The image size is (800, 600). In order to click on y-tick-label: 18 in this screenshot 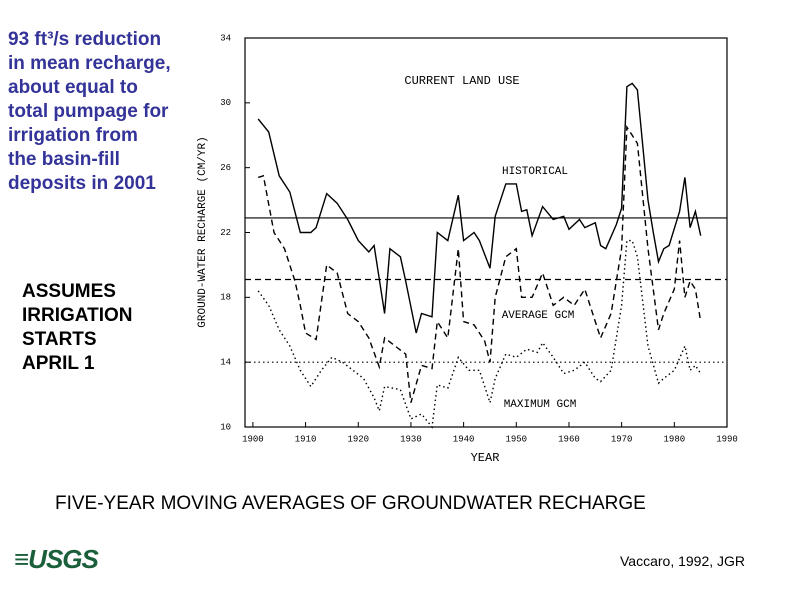, I will do `click(225, 298)`.